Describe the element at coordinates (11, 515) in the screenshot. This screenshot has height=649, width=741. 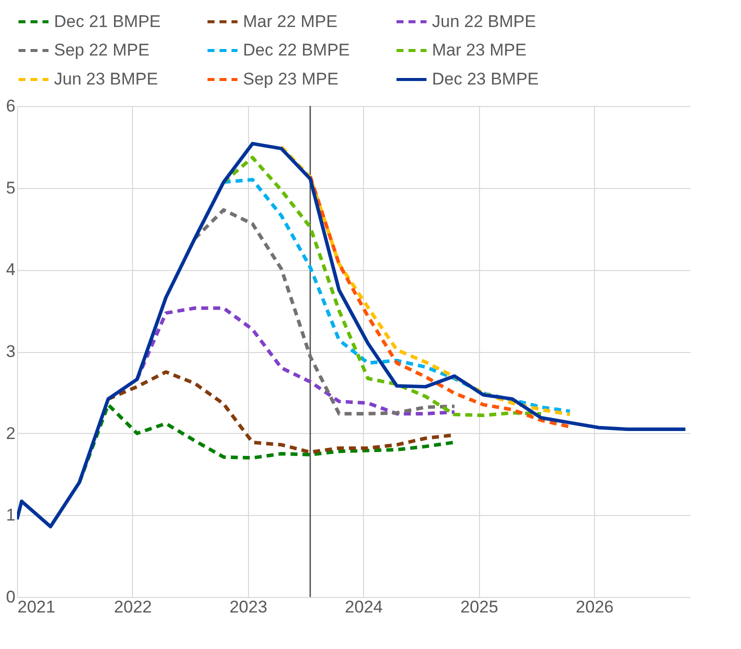
I see `y-tick-label: 1` at that location.